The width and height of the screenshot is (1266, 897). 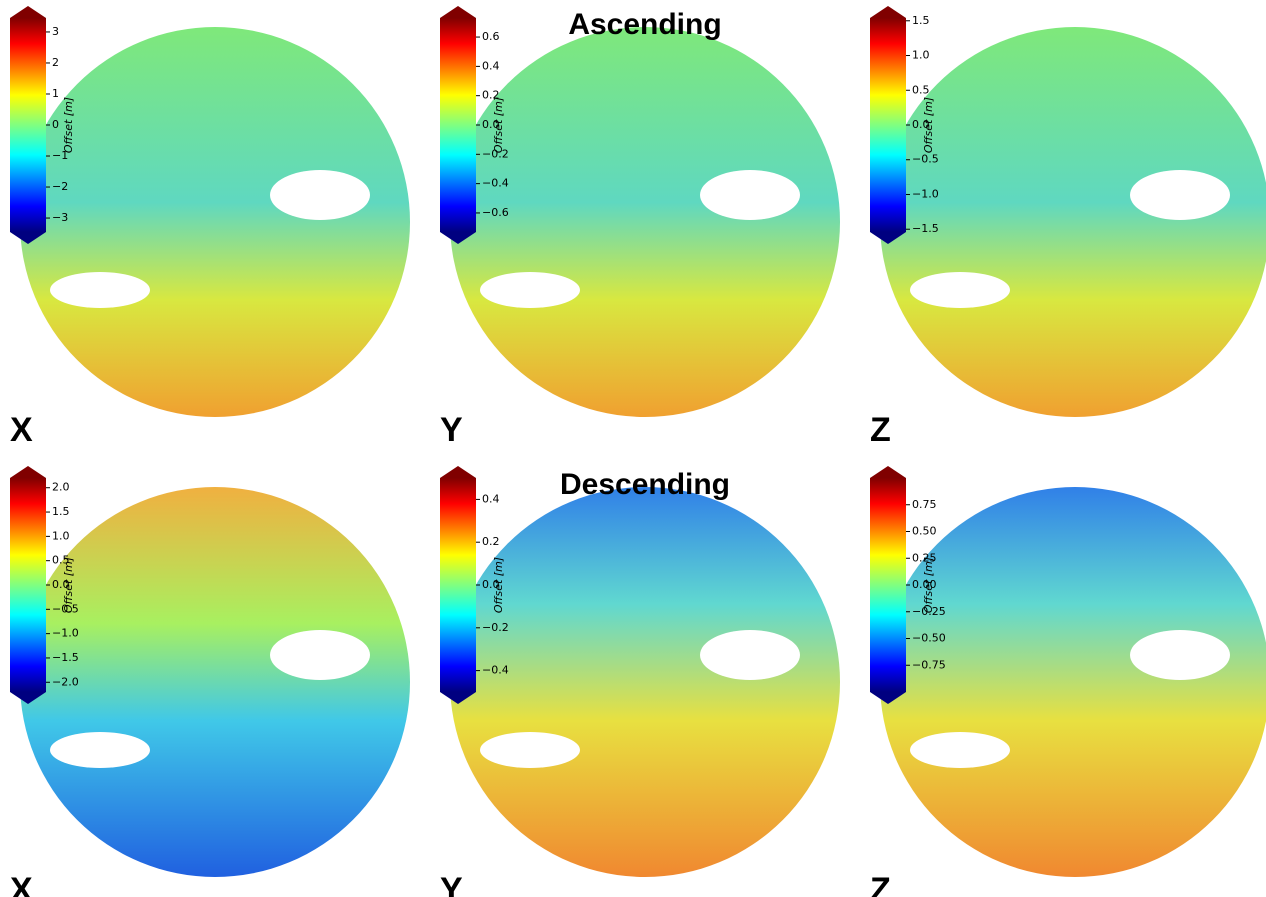 What do you see at coordinates (55, 124) in the screenshot?
I see `colorbar-tick-label: 0` at bounding box center [55, 124].